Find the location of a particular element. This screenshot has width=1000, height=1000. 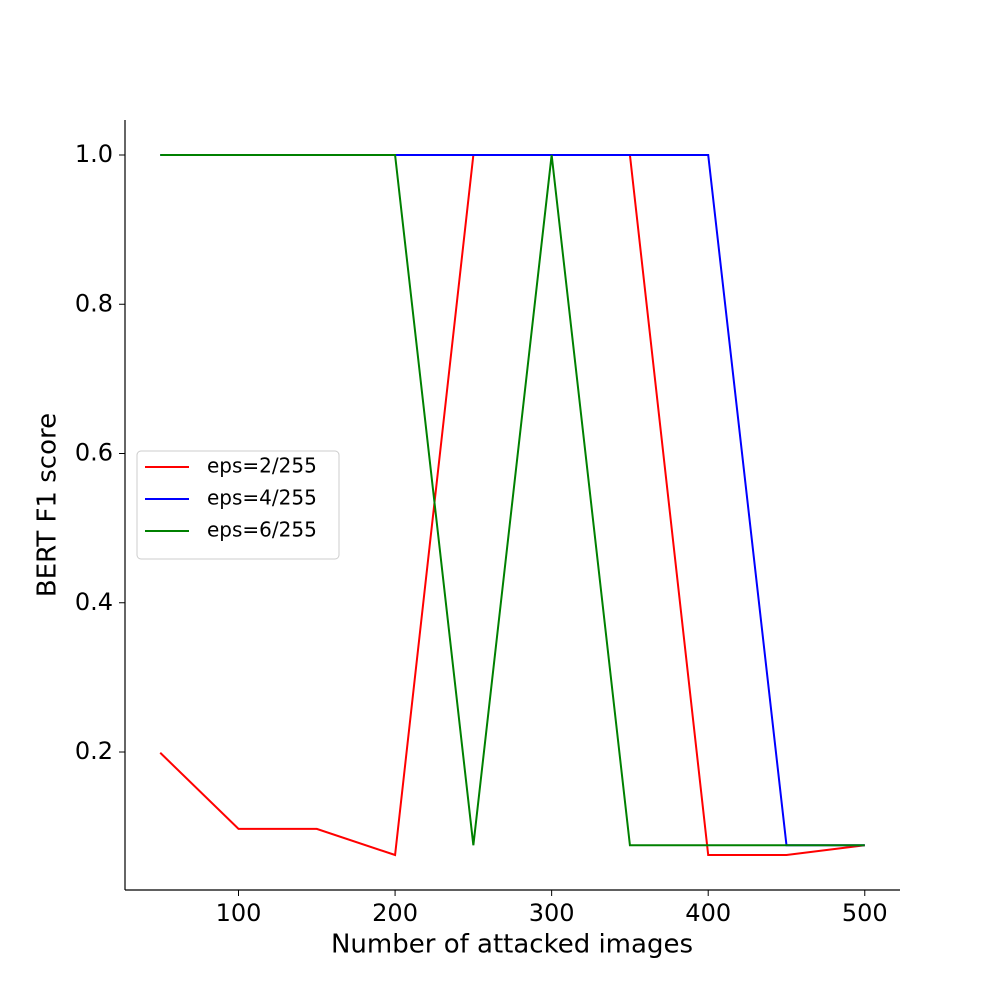

y-tick-label: 0.2 is located at coordinates (94, 751).